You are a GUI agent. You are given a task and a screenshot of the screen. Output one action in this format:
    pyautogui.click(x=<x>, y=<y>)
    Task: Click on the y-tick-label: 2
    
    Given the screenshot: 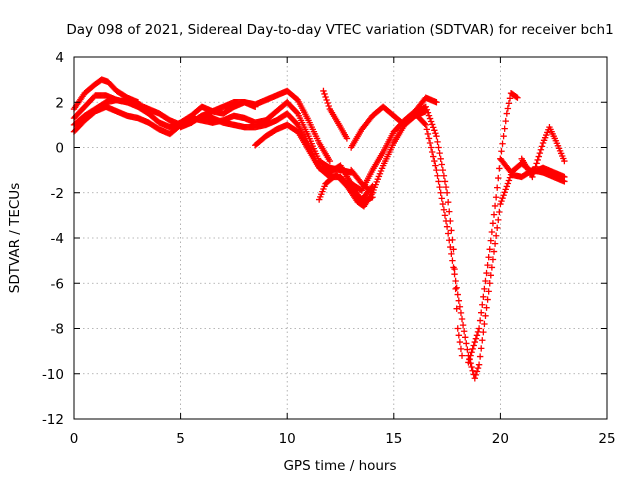 What is the action you would take?
    pyautogui.click(x=59, y=103)
    